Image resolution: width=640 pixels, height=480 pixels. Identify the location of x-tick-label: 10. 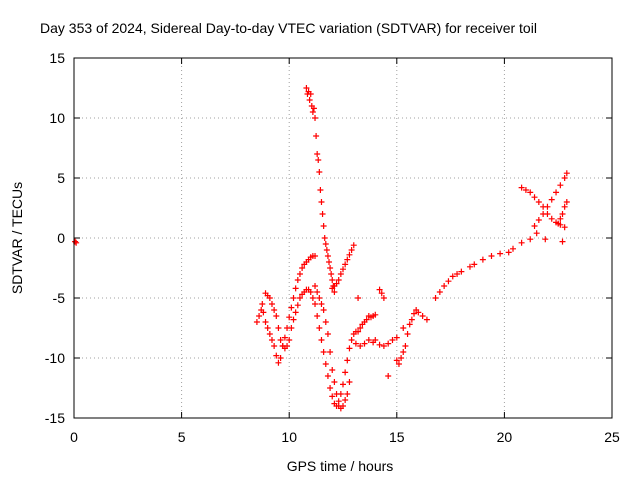
(289, 437).